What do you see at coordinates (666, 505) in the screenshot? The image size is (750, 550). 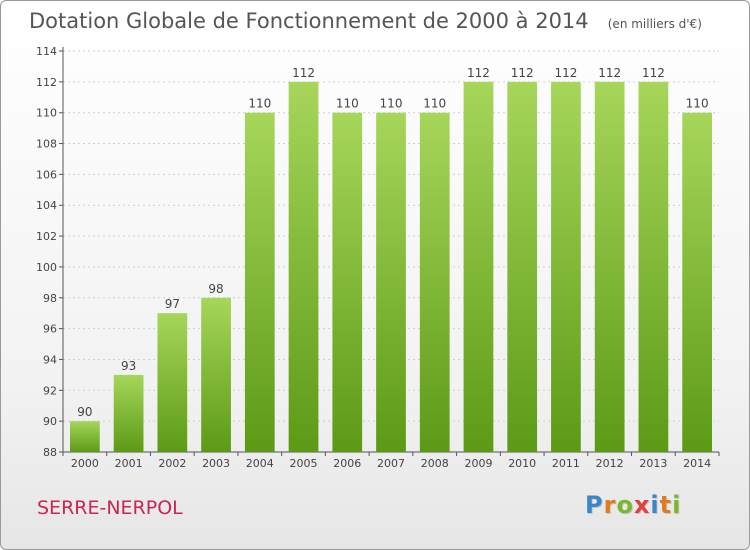 I see `logo-letter: t` at bounding box center [666, 505].